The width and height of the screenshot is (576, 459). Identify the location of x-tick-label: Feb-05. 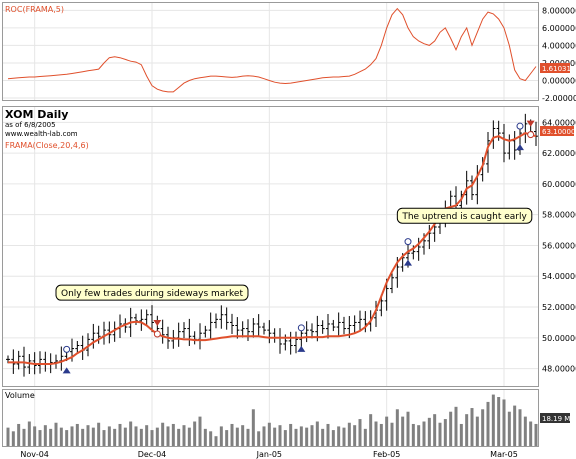
(386, 454).